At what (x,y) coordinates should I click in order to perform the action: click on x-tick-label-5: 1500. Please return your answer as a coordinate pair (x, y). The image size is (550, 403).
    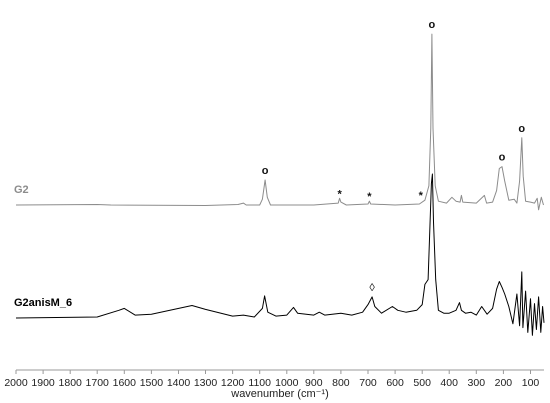
    Looking at the image, I should click on (152, 383).